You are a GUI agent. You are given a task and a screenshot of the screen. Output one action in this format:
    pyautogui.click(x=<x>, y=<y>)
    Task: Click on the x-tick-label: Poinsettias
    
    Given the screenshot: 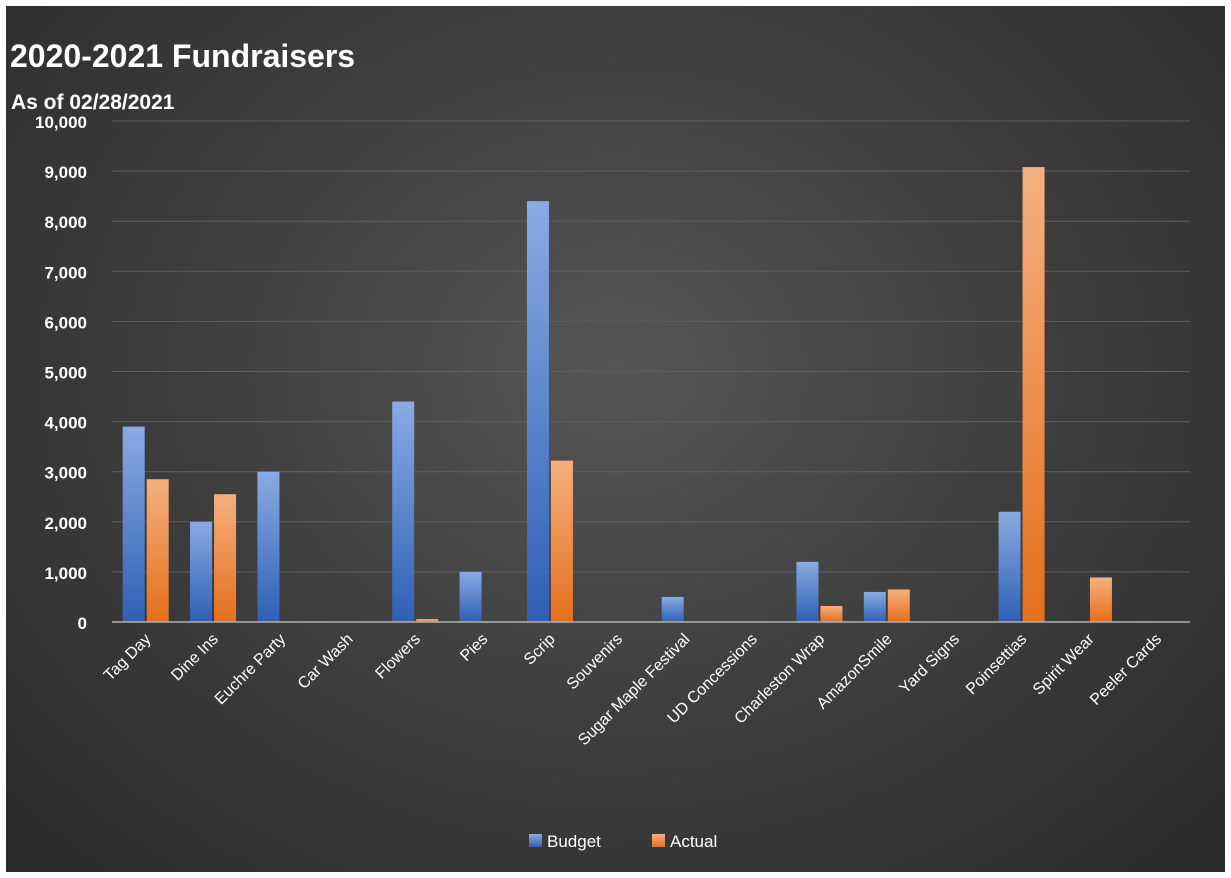 What is the action you would take?
    pyautogui.click(x=996, y=664)
    